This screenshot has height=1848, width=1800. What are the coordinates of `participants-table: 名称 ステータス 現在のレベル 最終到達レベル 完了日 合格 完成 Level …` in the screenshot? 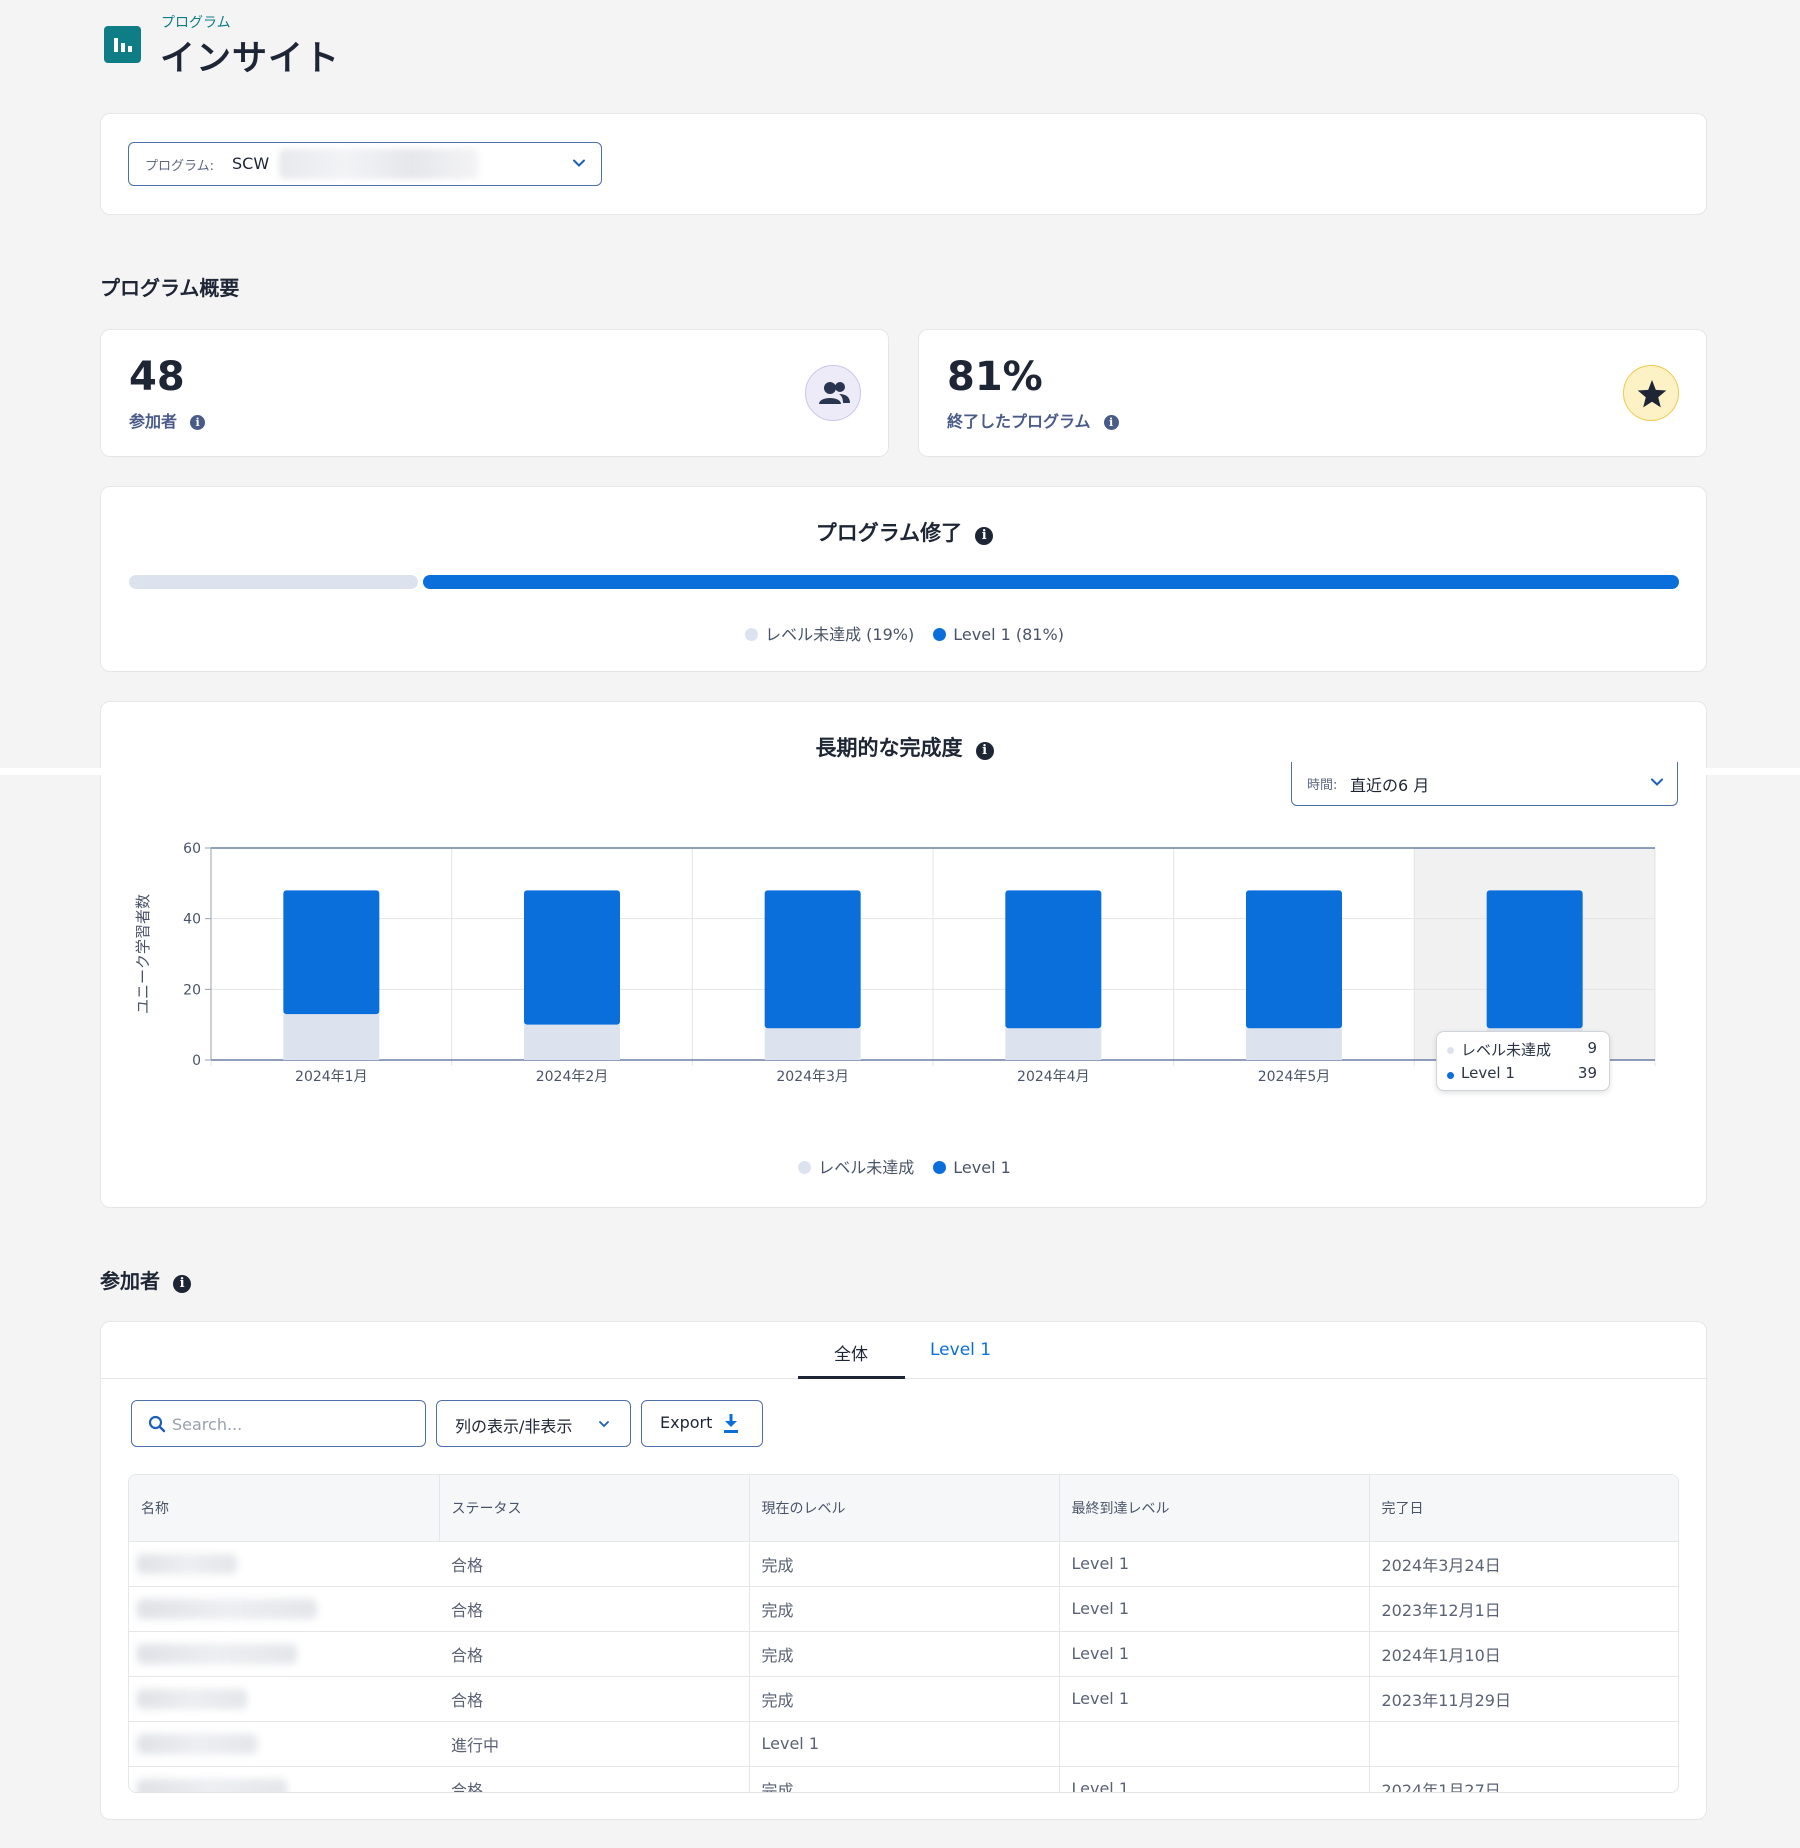 It's located at (903, 1633).